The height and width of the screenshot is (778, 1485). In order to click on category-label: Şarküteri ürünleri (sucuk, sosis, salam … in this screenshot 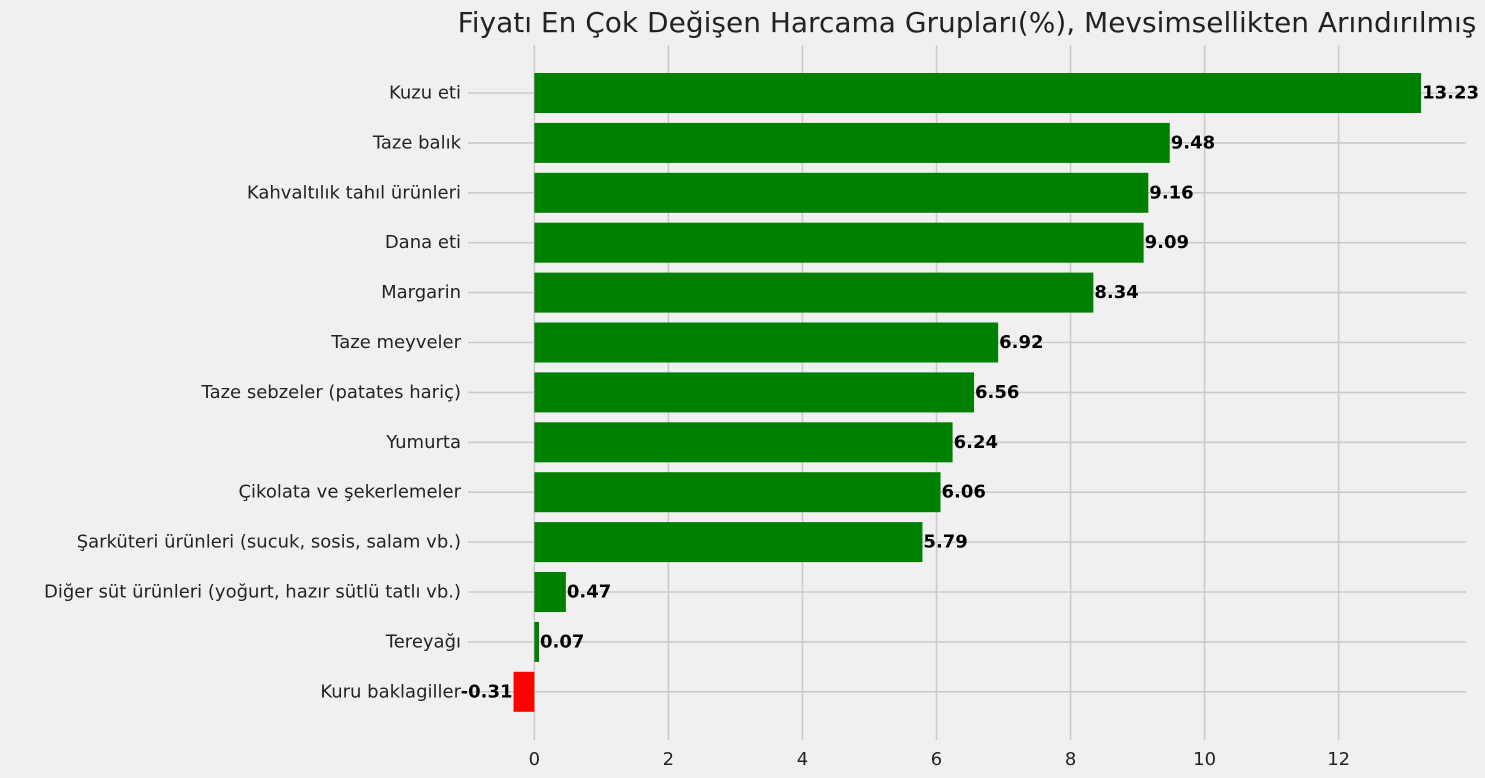, I will do `click(269, 542)`.